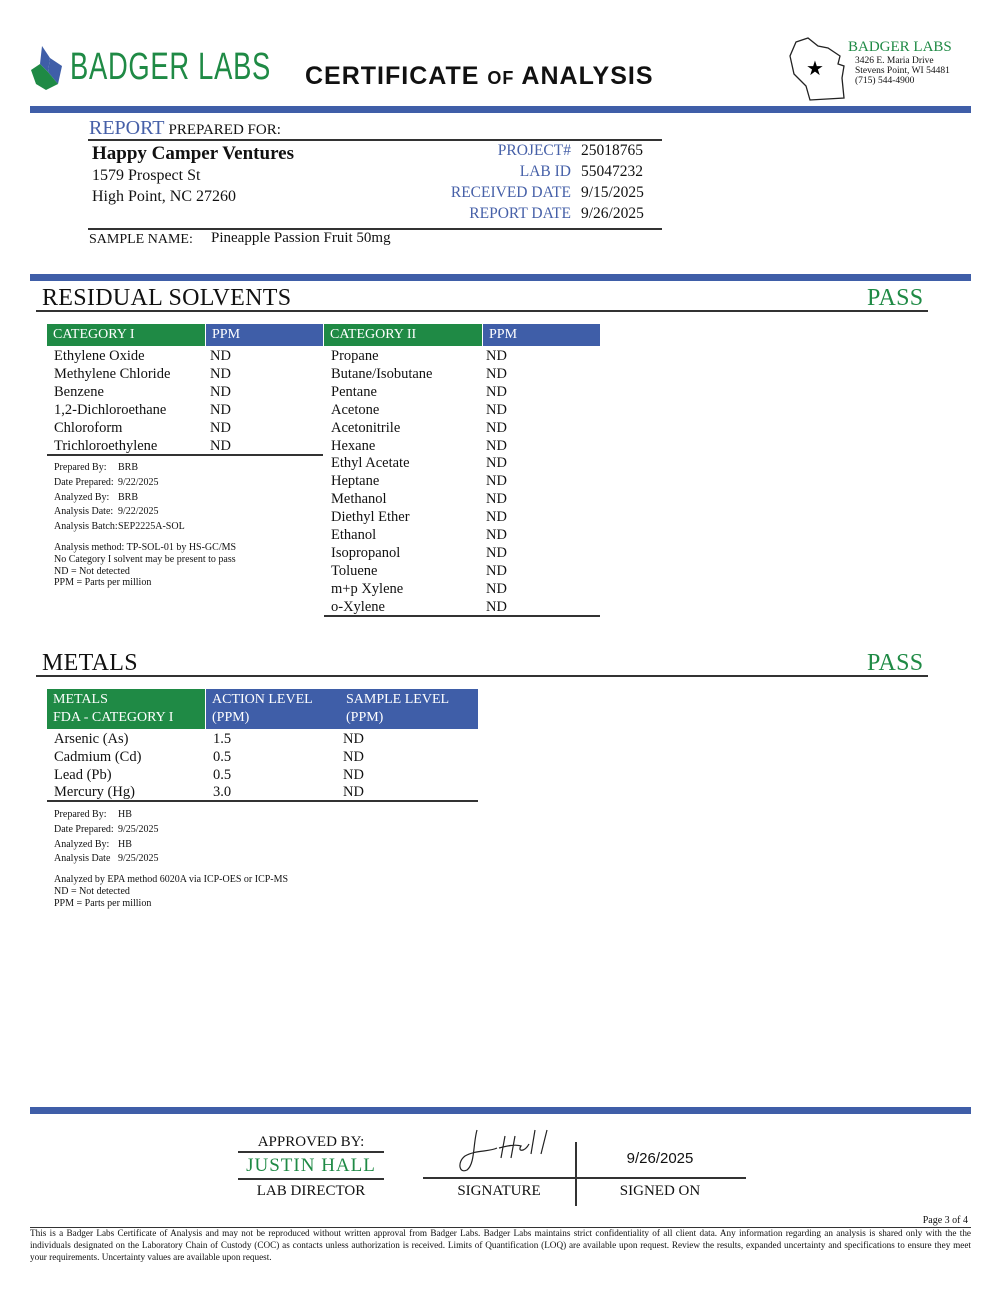 Image resolution: width=1000 pixels, height=1294 pixels. I want to click on footer-divider, so click(500, 1110).